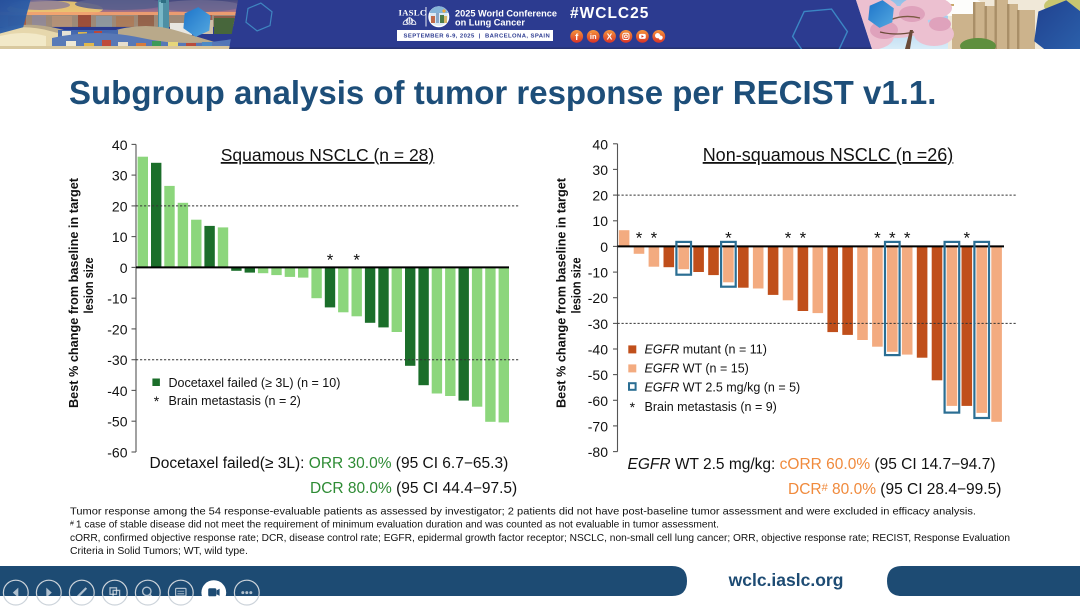 The image size is (1080, 608). Describe the element at coordinates (477, 37) in the screenshot. I see `svg-text:SEPTEMBER 6-9, 2025 | BARCEL: SEPTEMBER 6-9, 2025 | BARCELONA, SPAIN` at that location.